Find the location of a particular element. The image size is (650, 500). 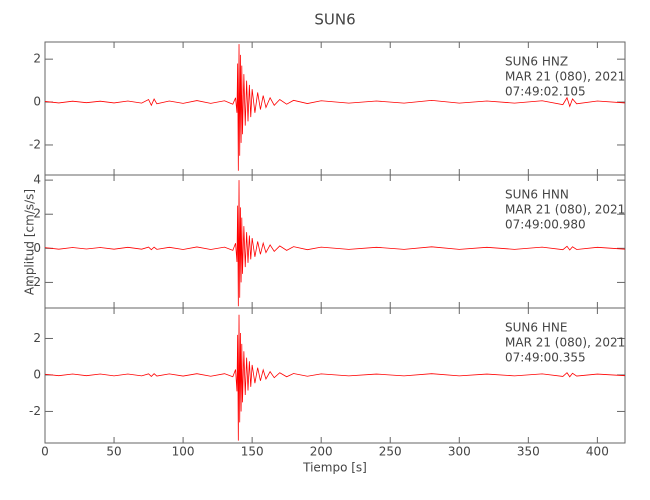

x-tick-label: 250 is located at coordinates (390, 452).